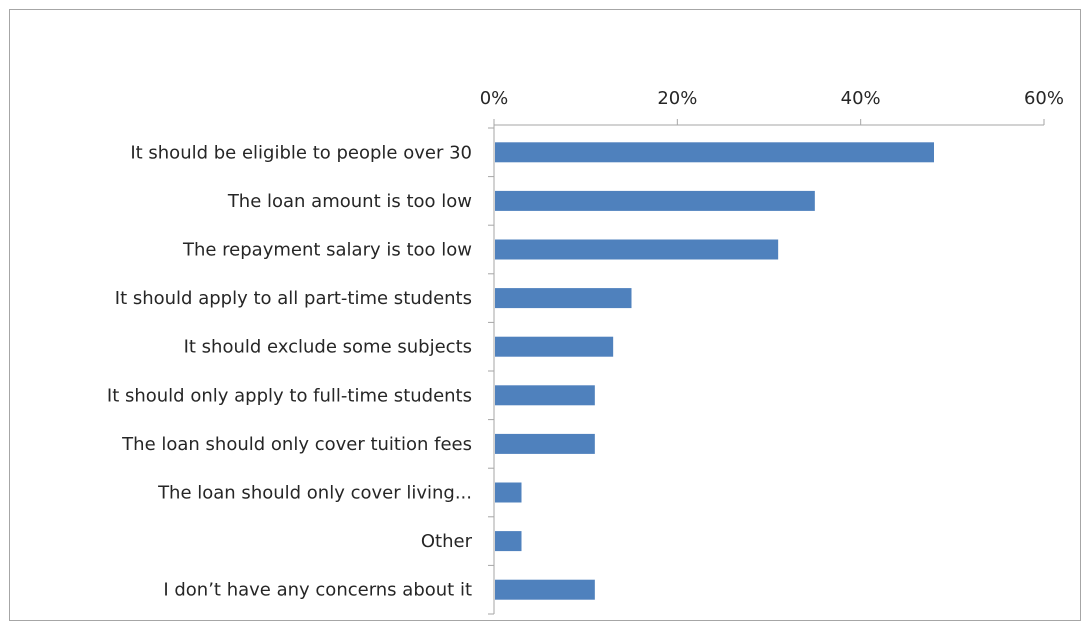  Describe the element at coordinates (327, 250) in the screenshot. I see `category-label: The repayment salary is too low` at that location.